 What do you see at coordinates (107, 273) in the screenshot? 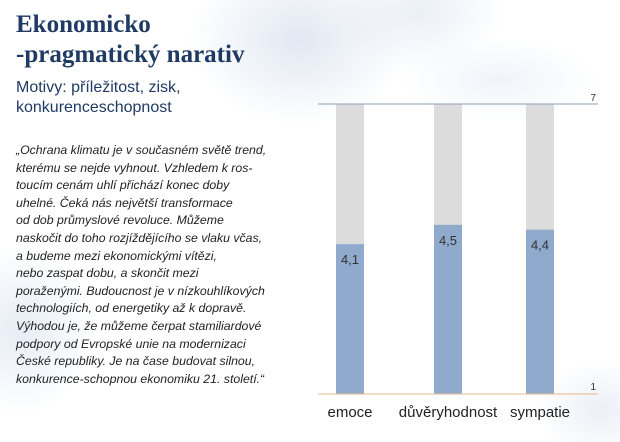
I see `quote-line: nebo zaspat dobu, a skončit mezi` at bounding box center [107, 273].